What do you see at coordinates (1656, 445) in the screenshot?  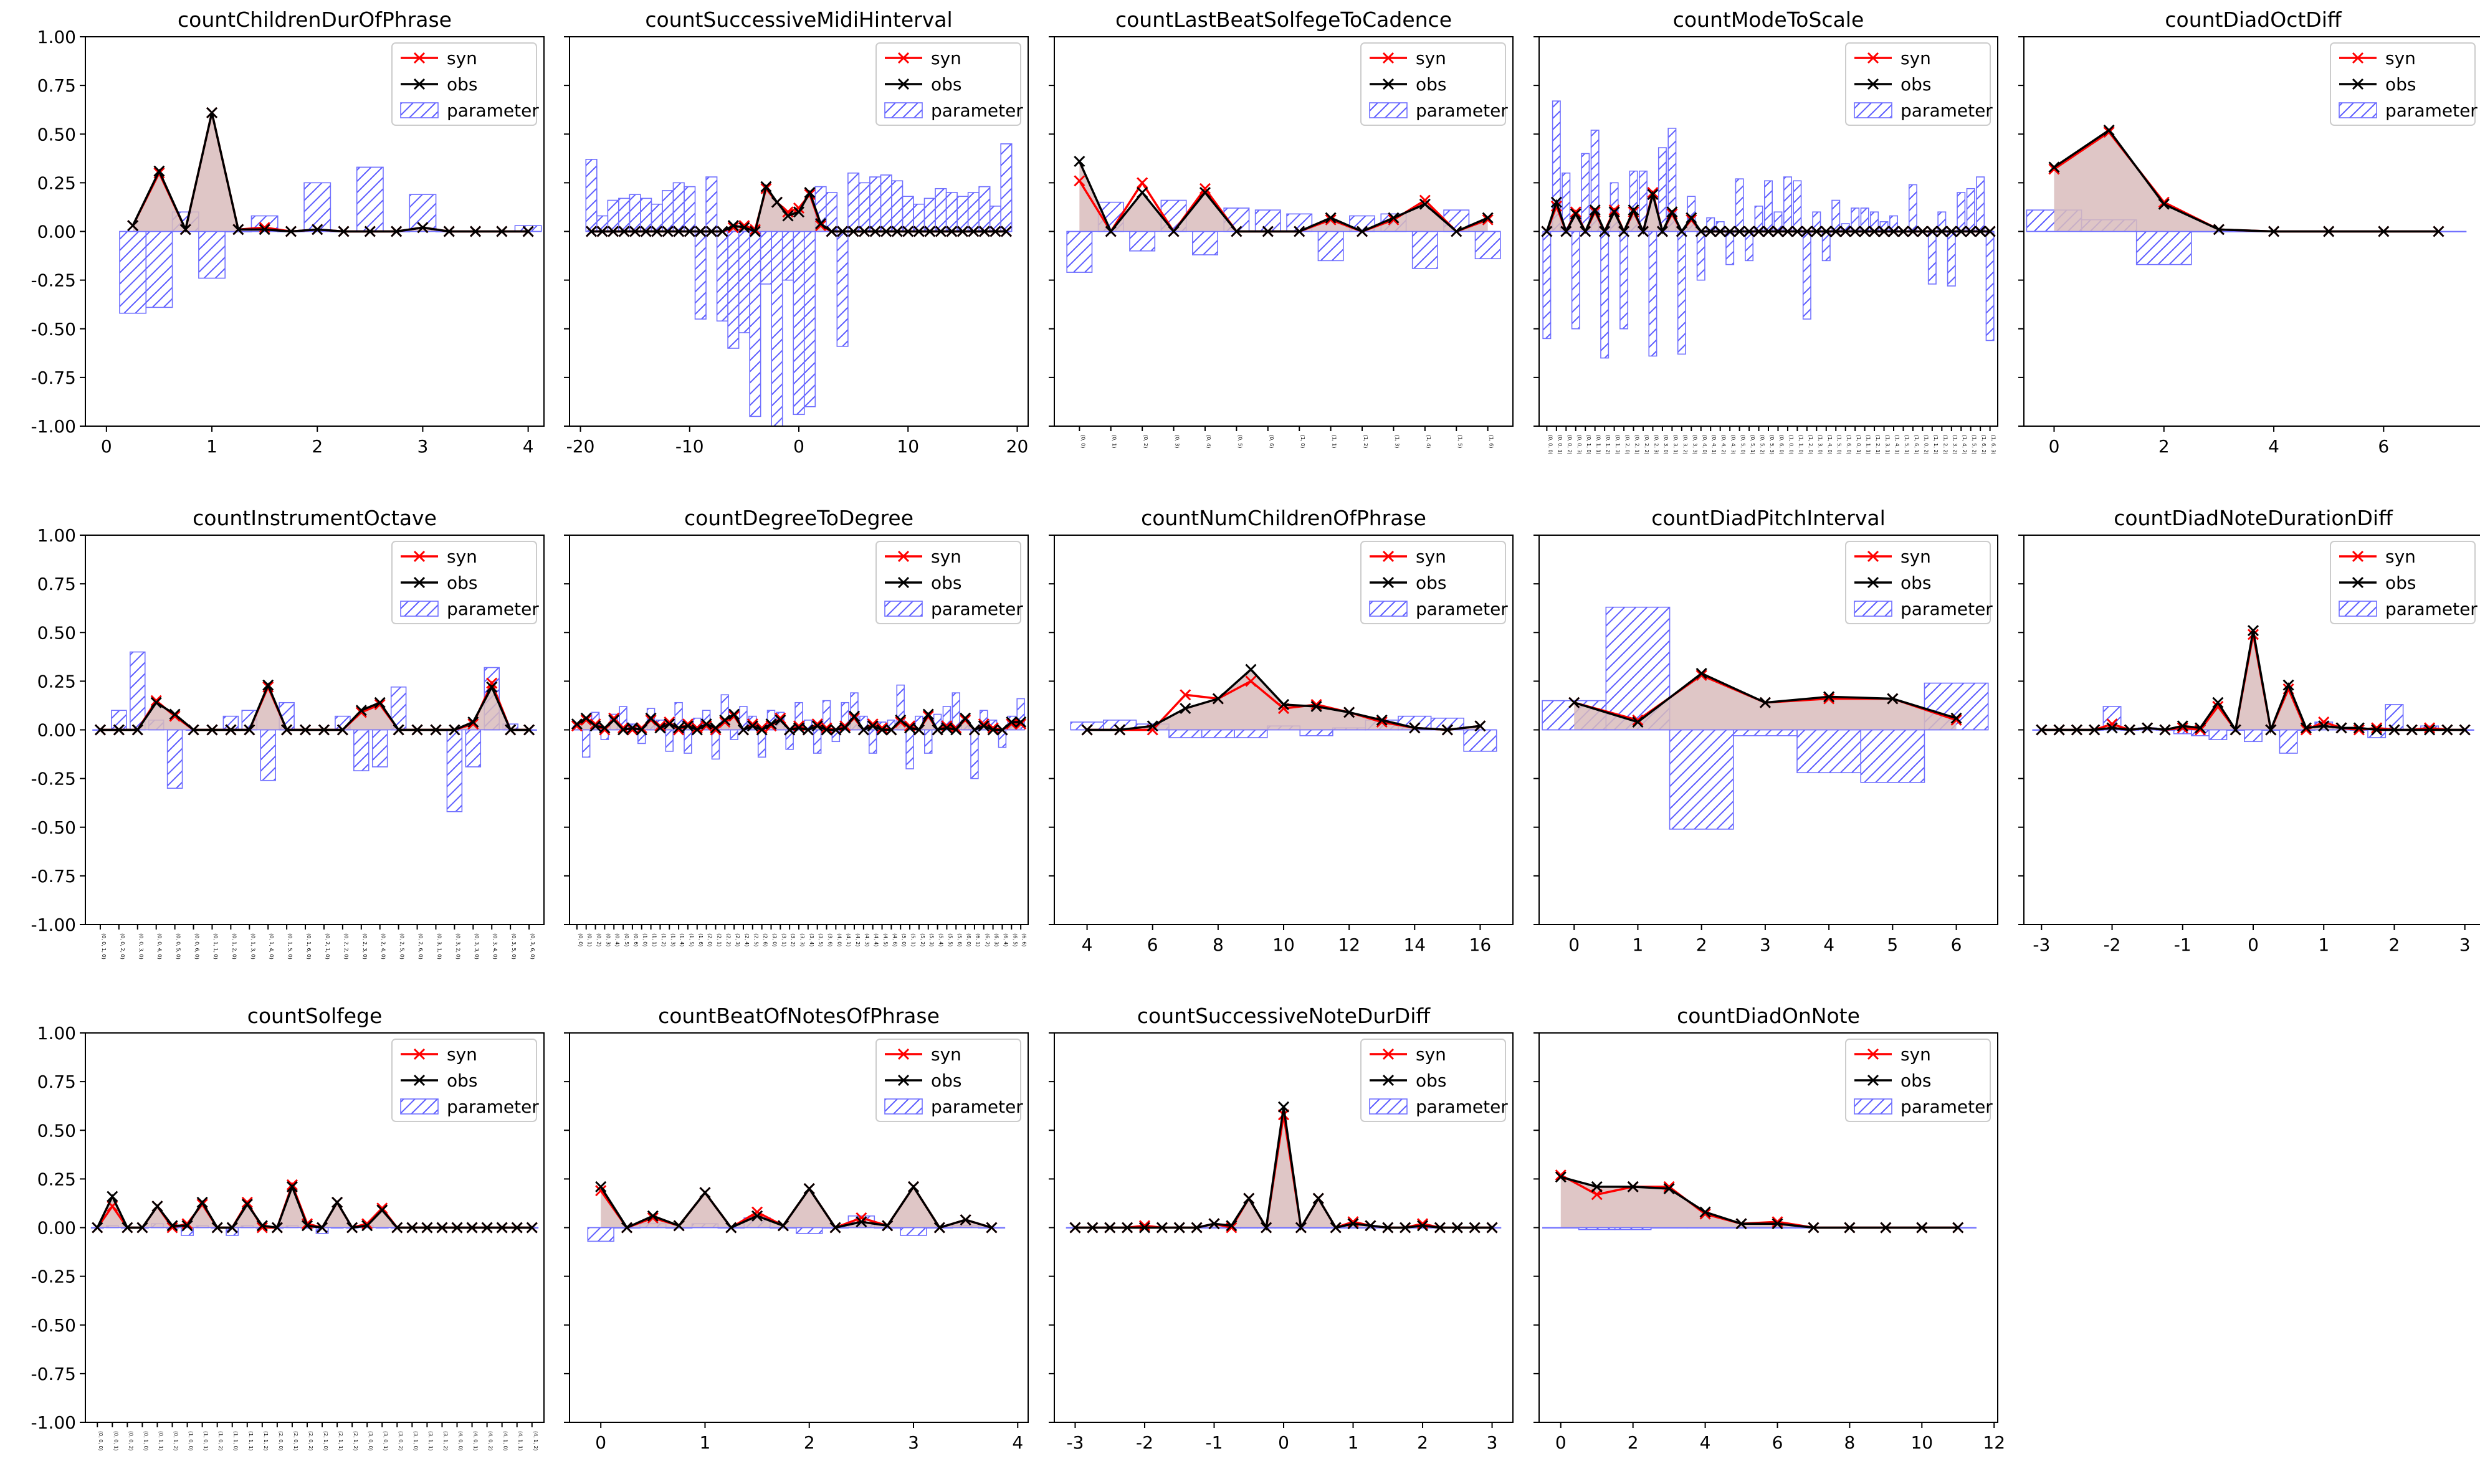 I see `x-tick-label: (0, 2, 3)` at bounding box center [1656, 445].